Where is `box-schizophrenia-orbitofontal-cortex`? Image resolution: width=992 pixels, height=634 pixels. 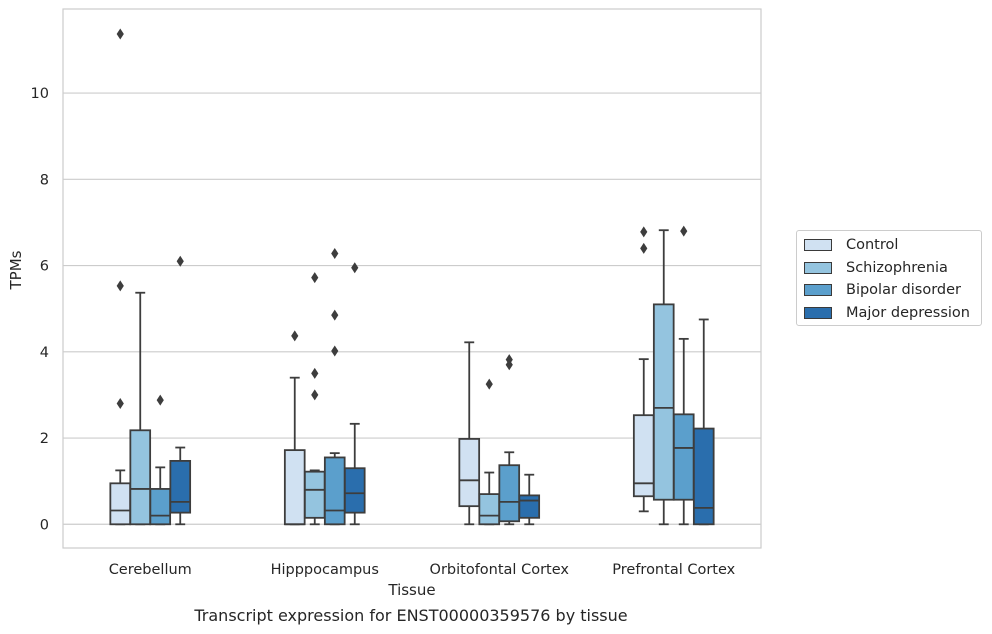 box-schizophrenia-orbitofontal-cortex is located at coordinates (489, 509).